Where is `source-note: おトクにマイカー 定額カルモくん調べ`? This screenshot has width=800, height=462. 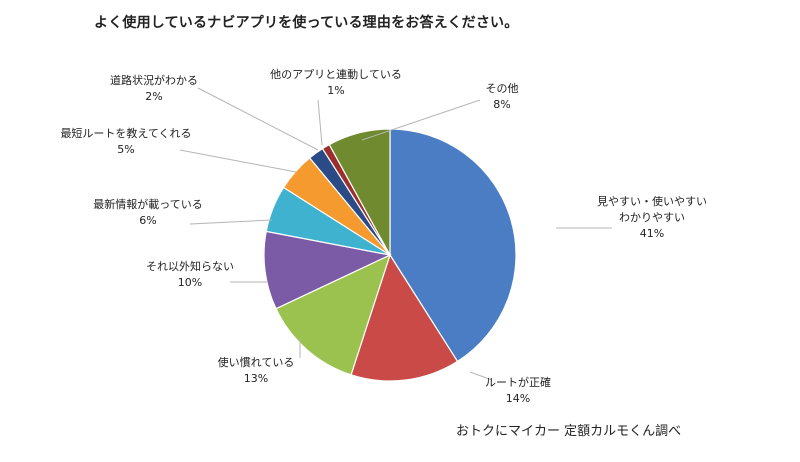 source-note: おトクにマイカー 定額カルモくん調べ is located at coordinates (569, 431).